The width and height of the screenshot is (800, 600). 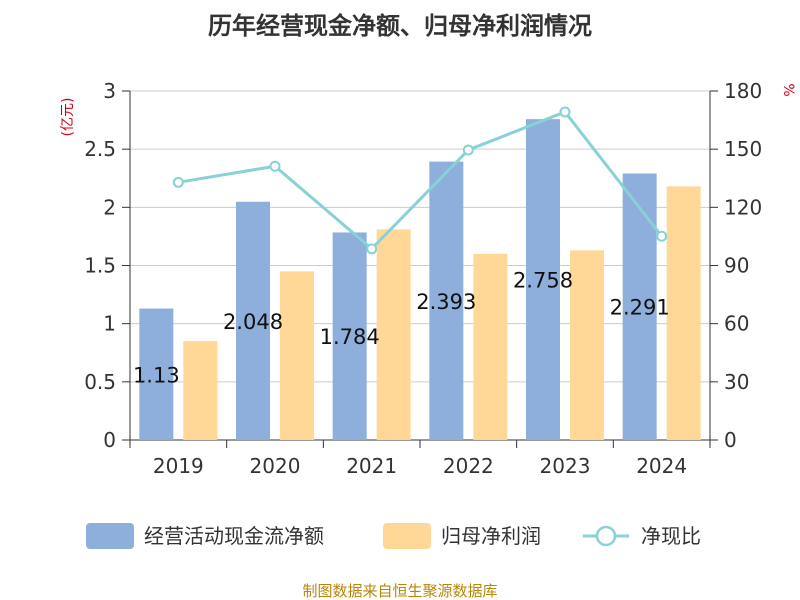 I want to click on left-tick-label: 1, so click(x=109, y=324).